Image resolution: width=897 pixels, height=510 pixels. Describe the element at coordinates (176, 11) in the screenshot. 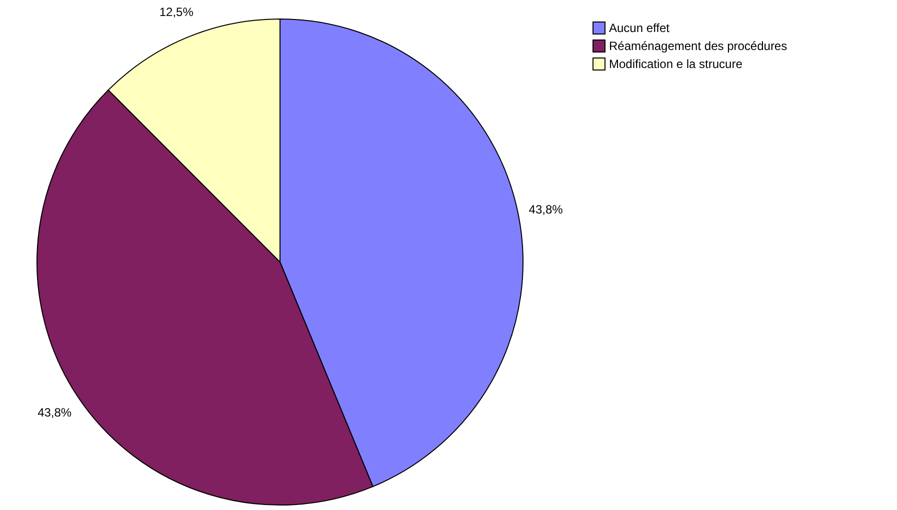

I see `data-label: 12,5%` at that location.